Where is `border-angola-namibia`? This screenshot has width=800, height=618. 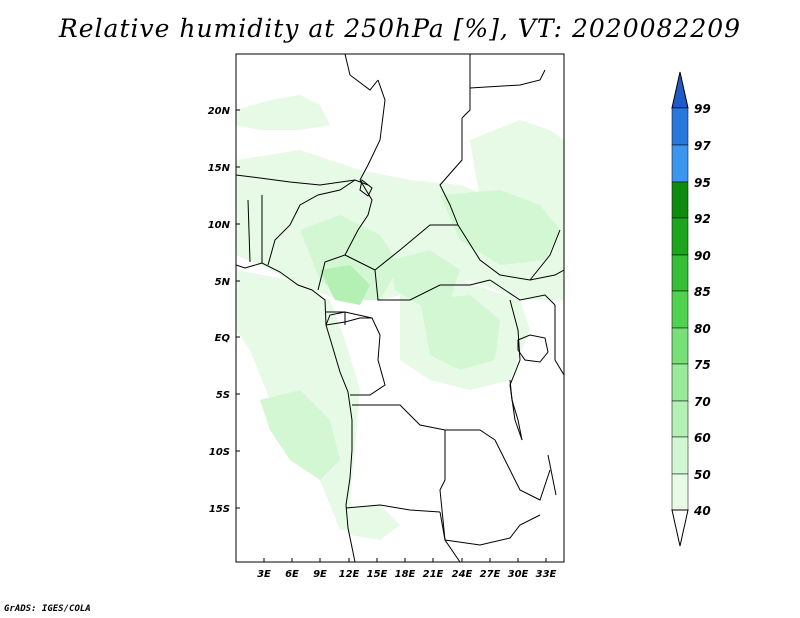
border-angola-namibia is located at coordinates (393, 508).